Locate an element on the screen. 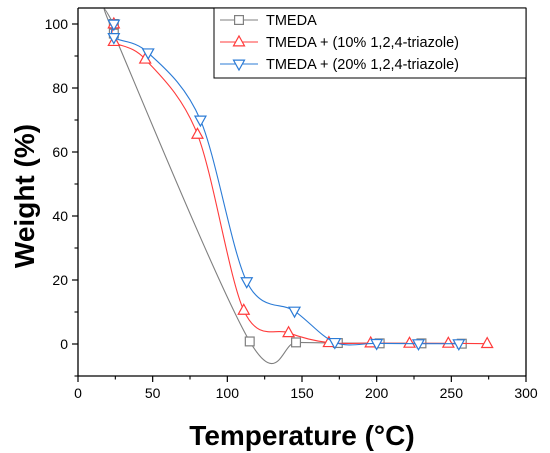 The height and width of the screenshot is (453, 550). x-tick-label: 0 is located at coordinates (78, 393).